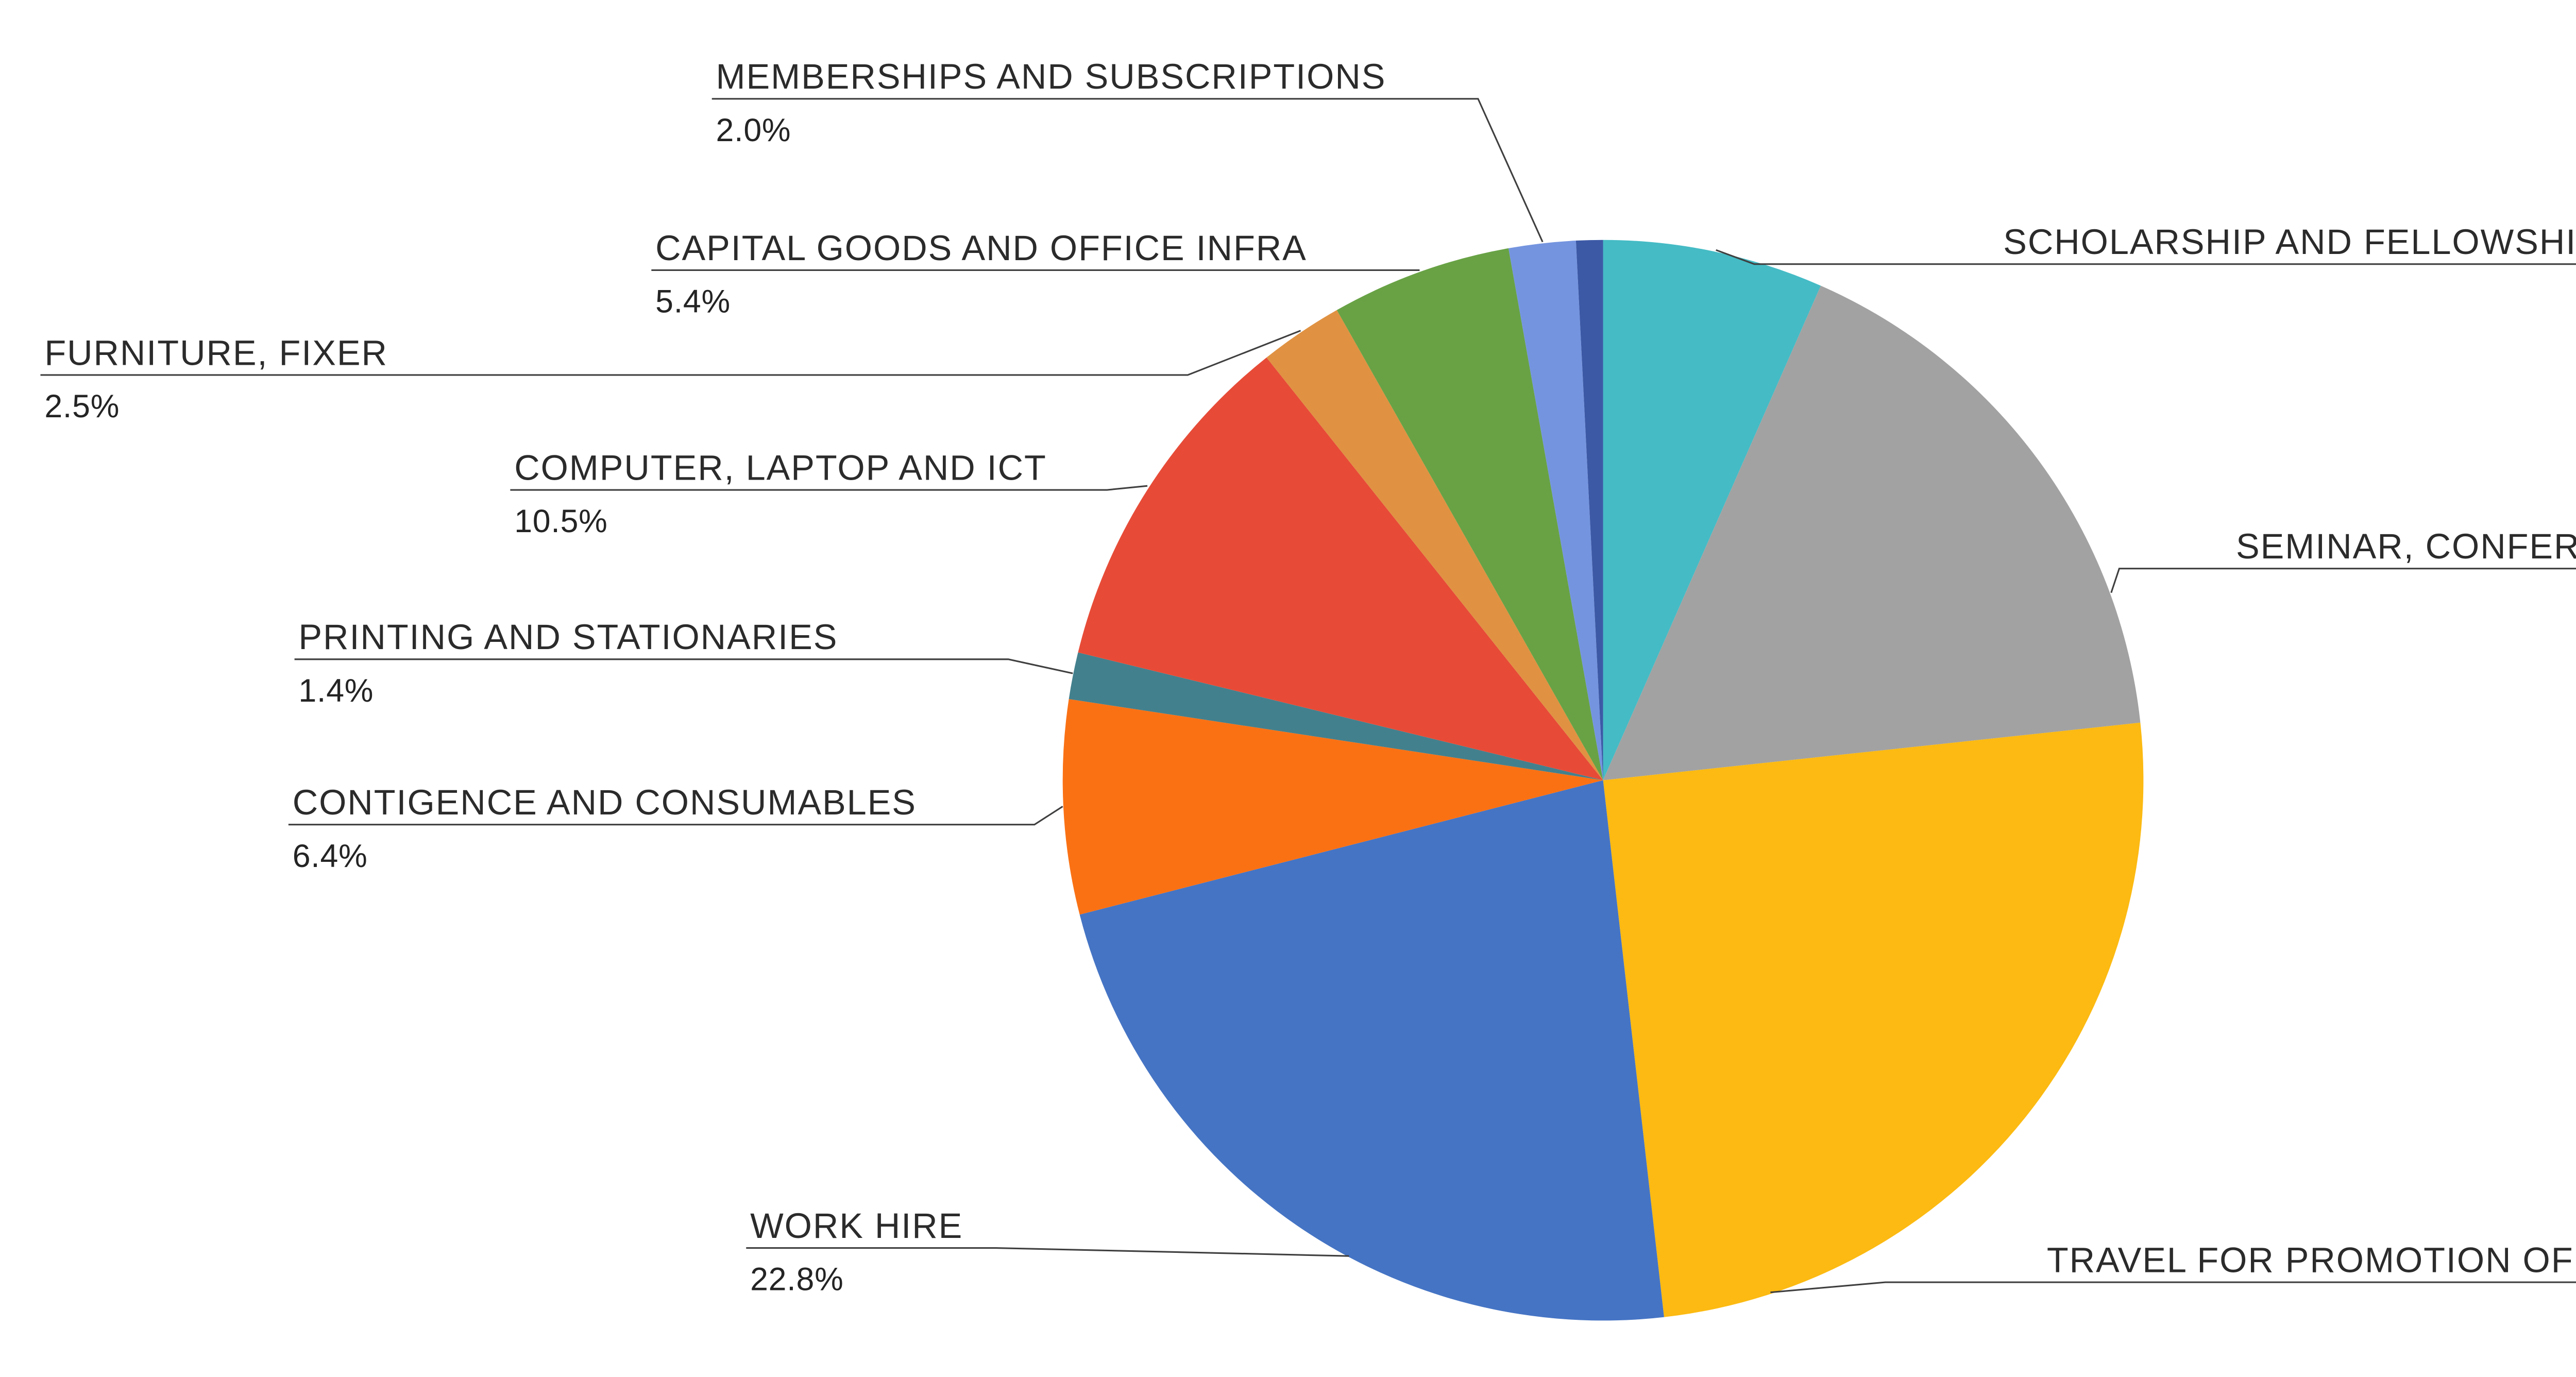 This screenshot has width=2576, height=1377. Describe the element at coordinates (1873, 1019) in the screenshot. I see `pie-slice-travel-for-promotion-of-international-relations` at that location.